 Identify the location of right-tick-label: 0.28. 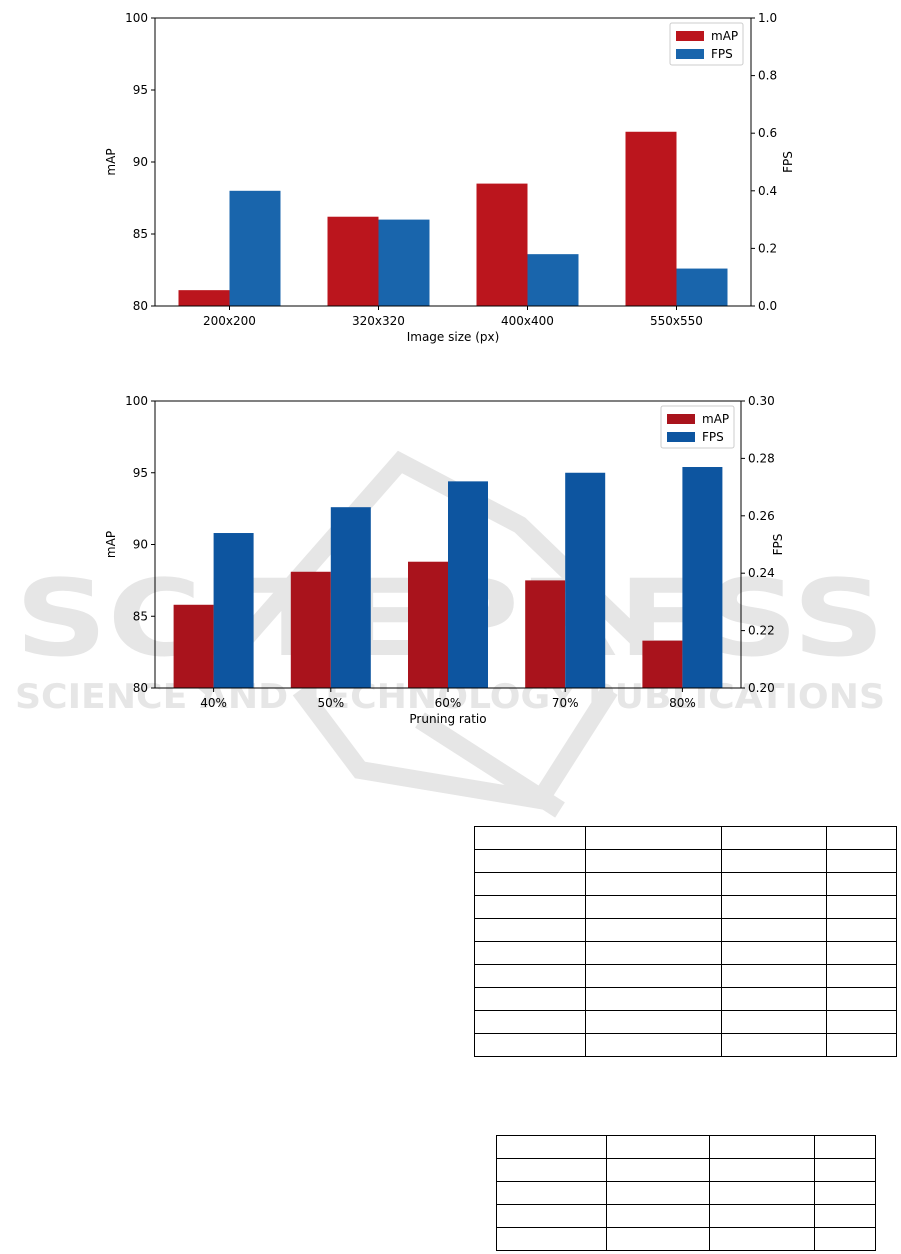
(761, 458).